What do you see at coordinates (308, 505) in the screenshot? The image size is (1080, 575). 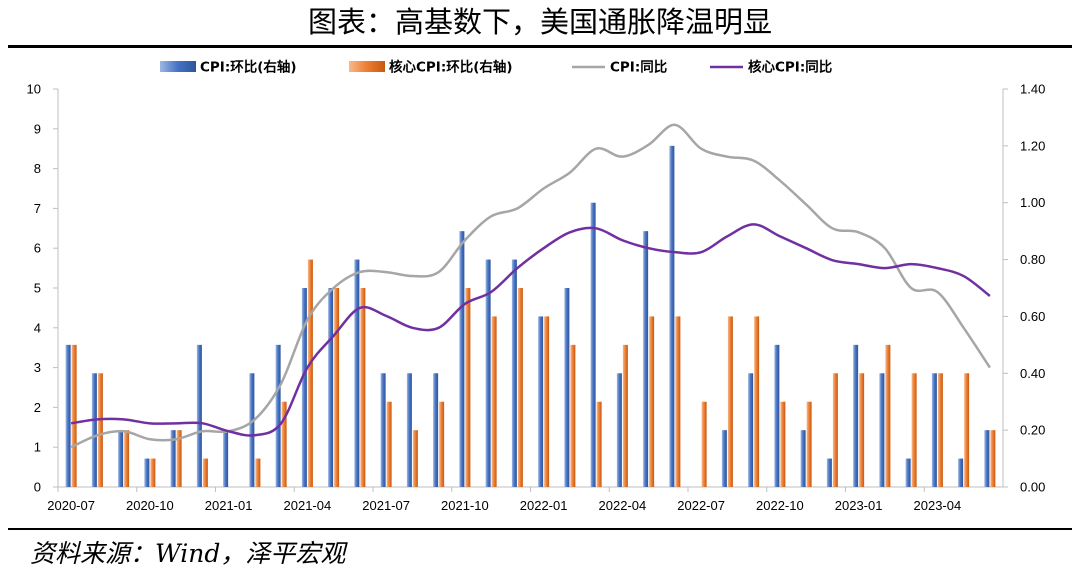 I see `x-tick-label: 2021-04` at bounding box center [308, 505].